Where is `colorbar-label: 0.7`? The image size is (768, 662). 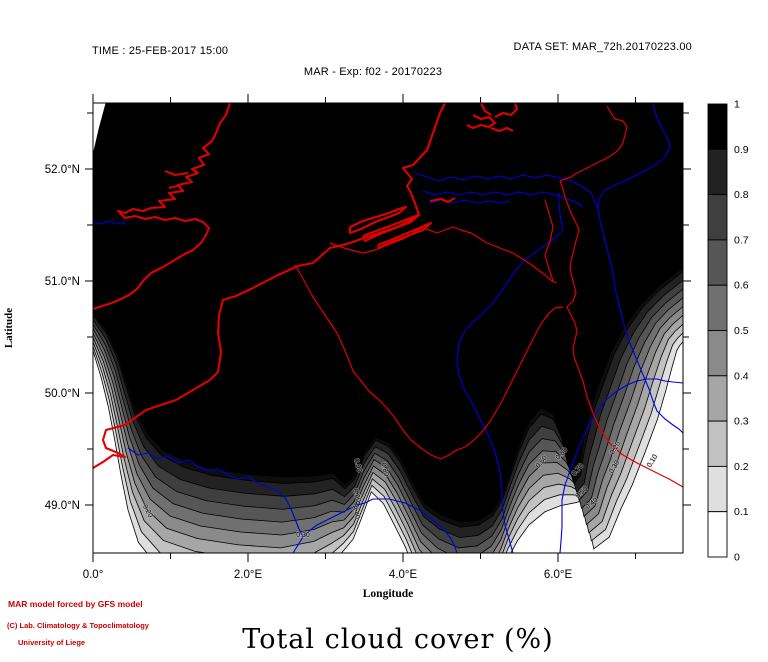 colorbar-label: 0.7 is located at coordinates (741, 240).